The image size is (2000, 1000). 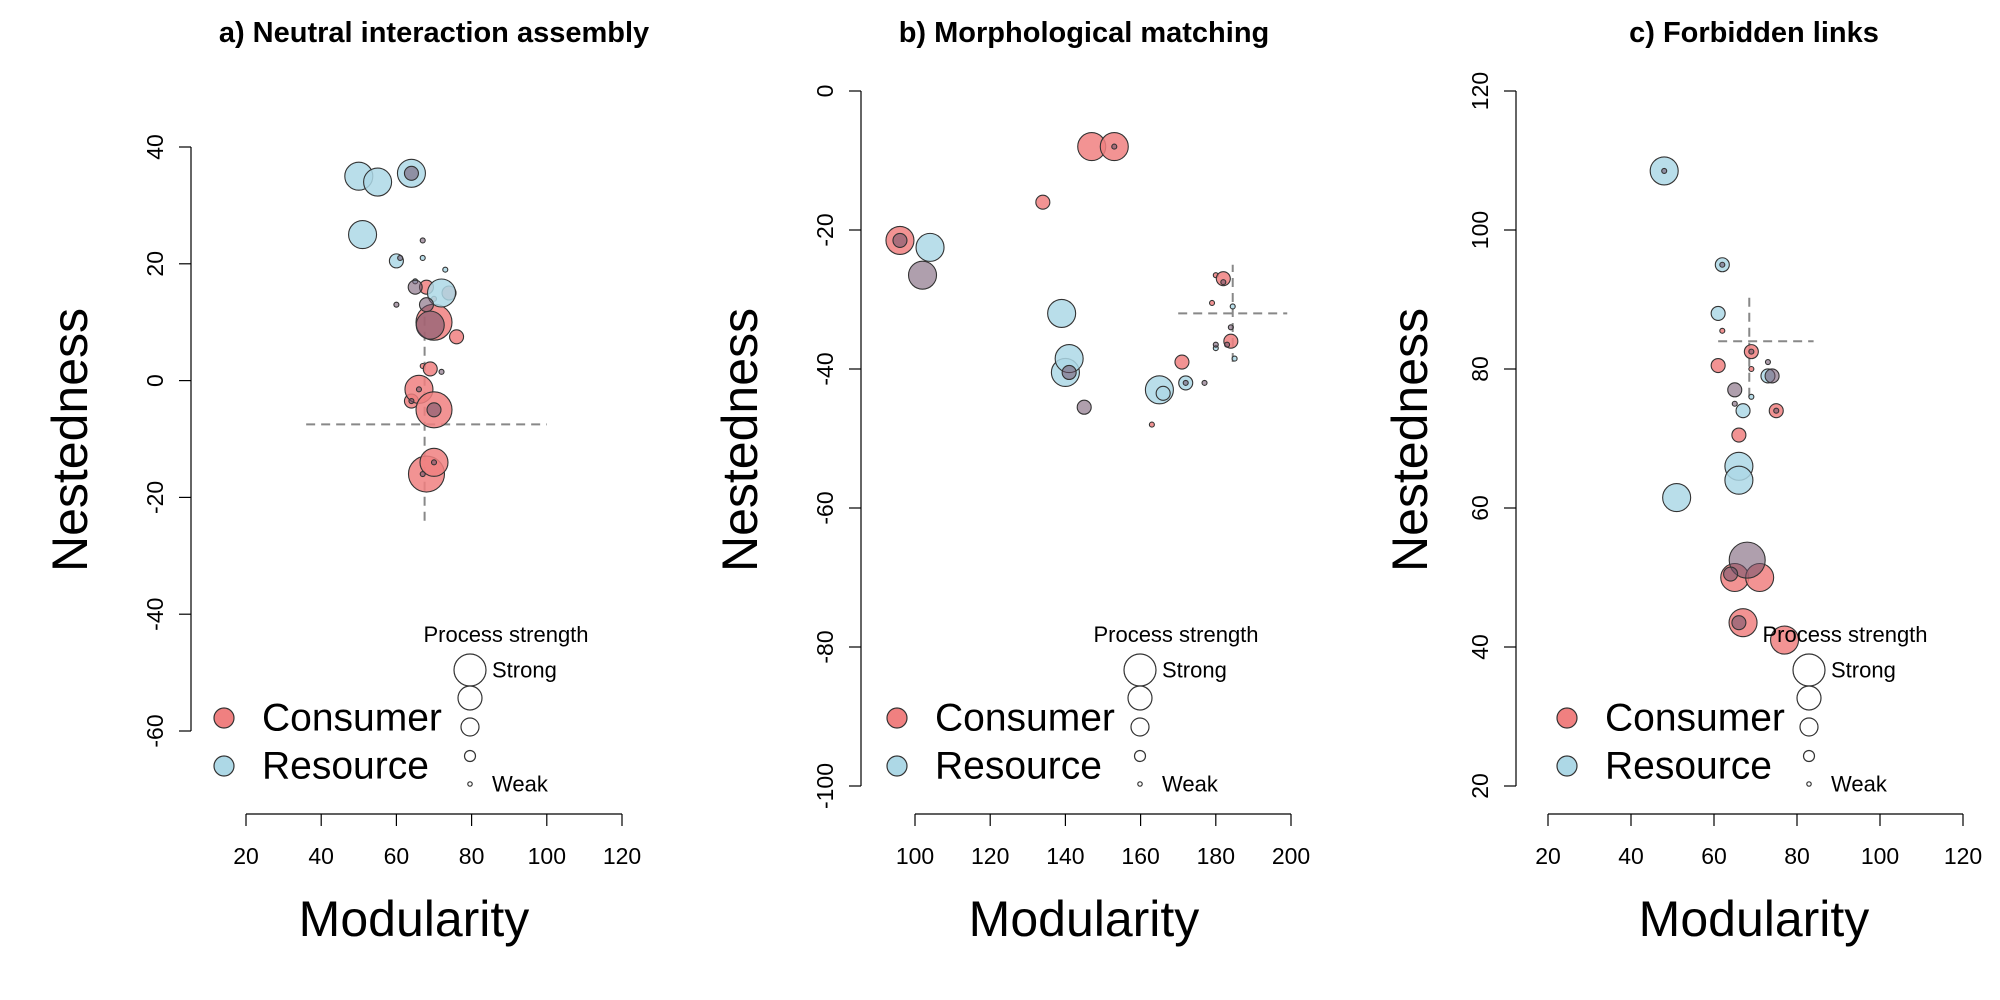 What do you see at coordinates (414, 919) in the screenshot?
I see `x-axis-title: Modularity` at bounding box center [414, 919].